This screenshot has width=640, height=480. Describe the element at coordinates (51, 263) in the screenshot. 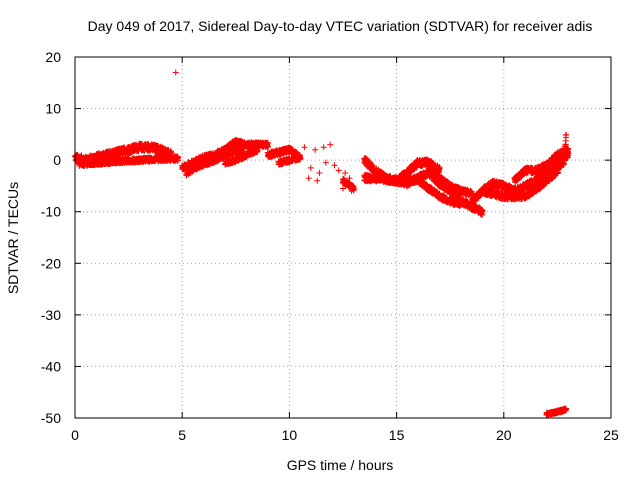

I see `y-tick-label: -20` at that location.